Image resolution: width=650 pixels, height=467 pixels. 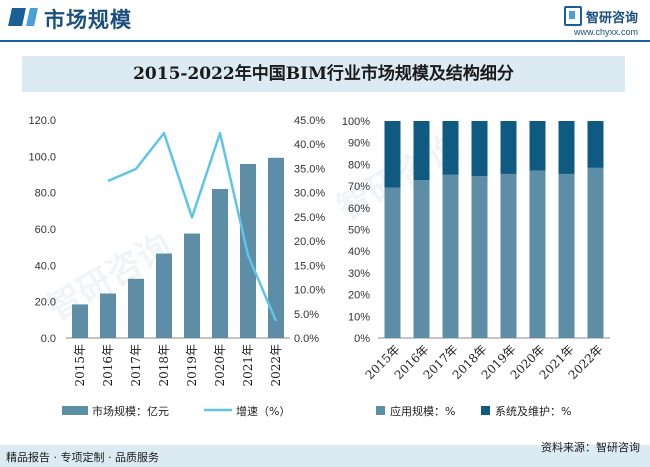 I want to click on x-tick-label: 2022年, so click(x=276, y=365).